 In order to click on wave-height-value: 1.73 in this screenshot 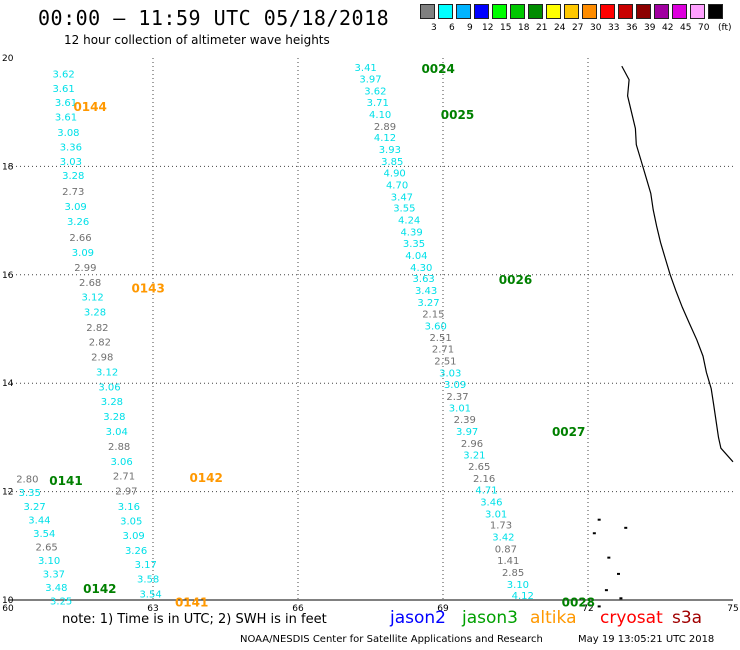, I will do `click(501, 526)`.